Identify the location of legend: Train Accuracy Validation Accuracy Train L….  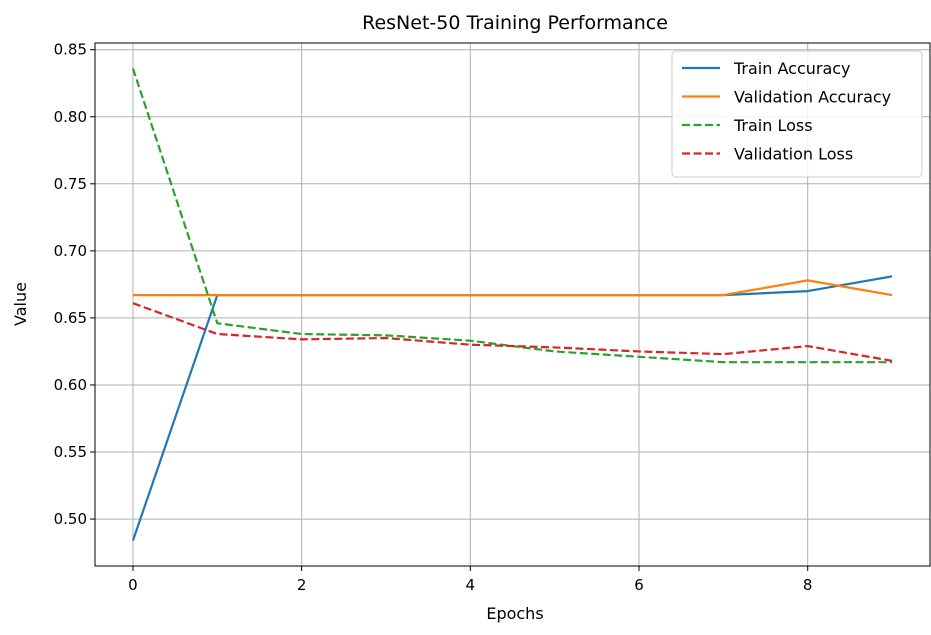
(797, 114).